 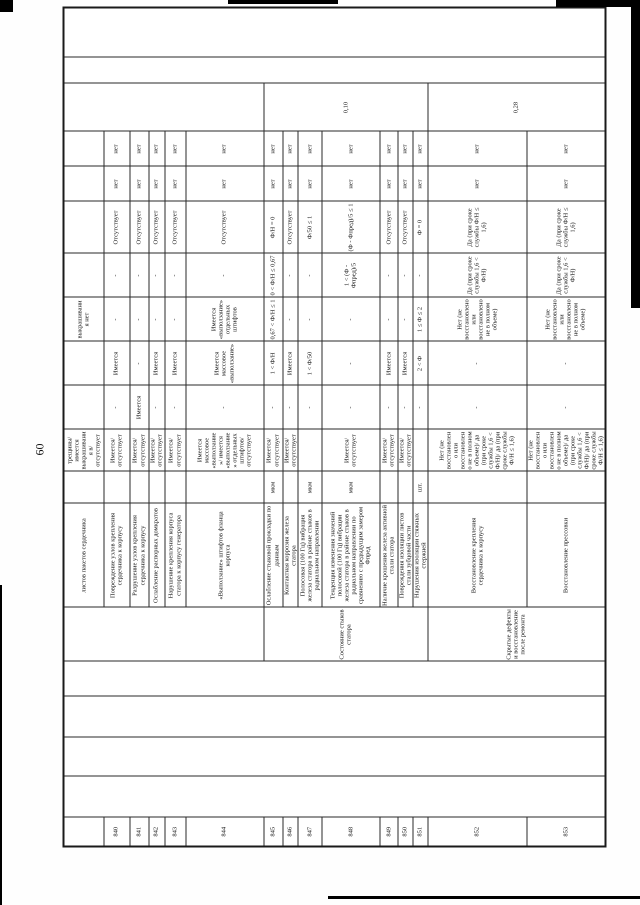 I want to click on cell-empty-col2, so click(x=334, y=756).